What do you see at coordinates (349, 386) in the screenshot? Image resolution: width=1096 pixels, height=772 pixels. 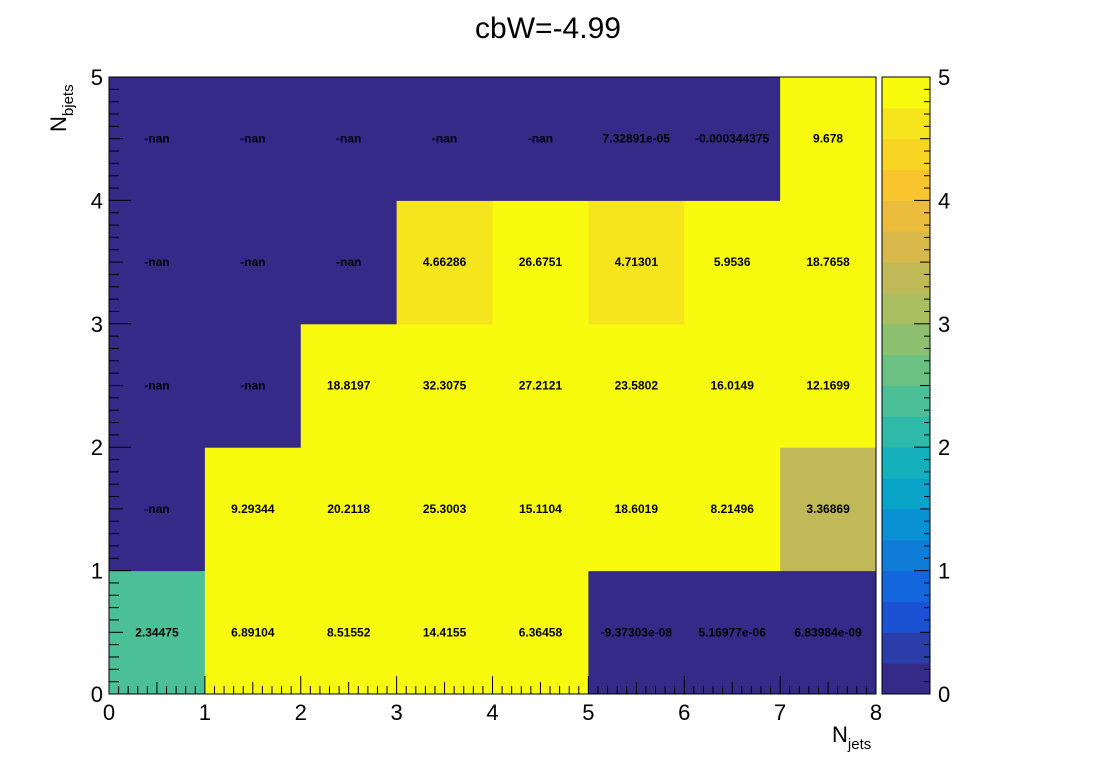 I see `cell-value-label: 18.8197` at bounding box center [349, 386].